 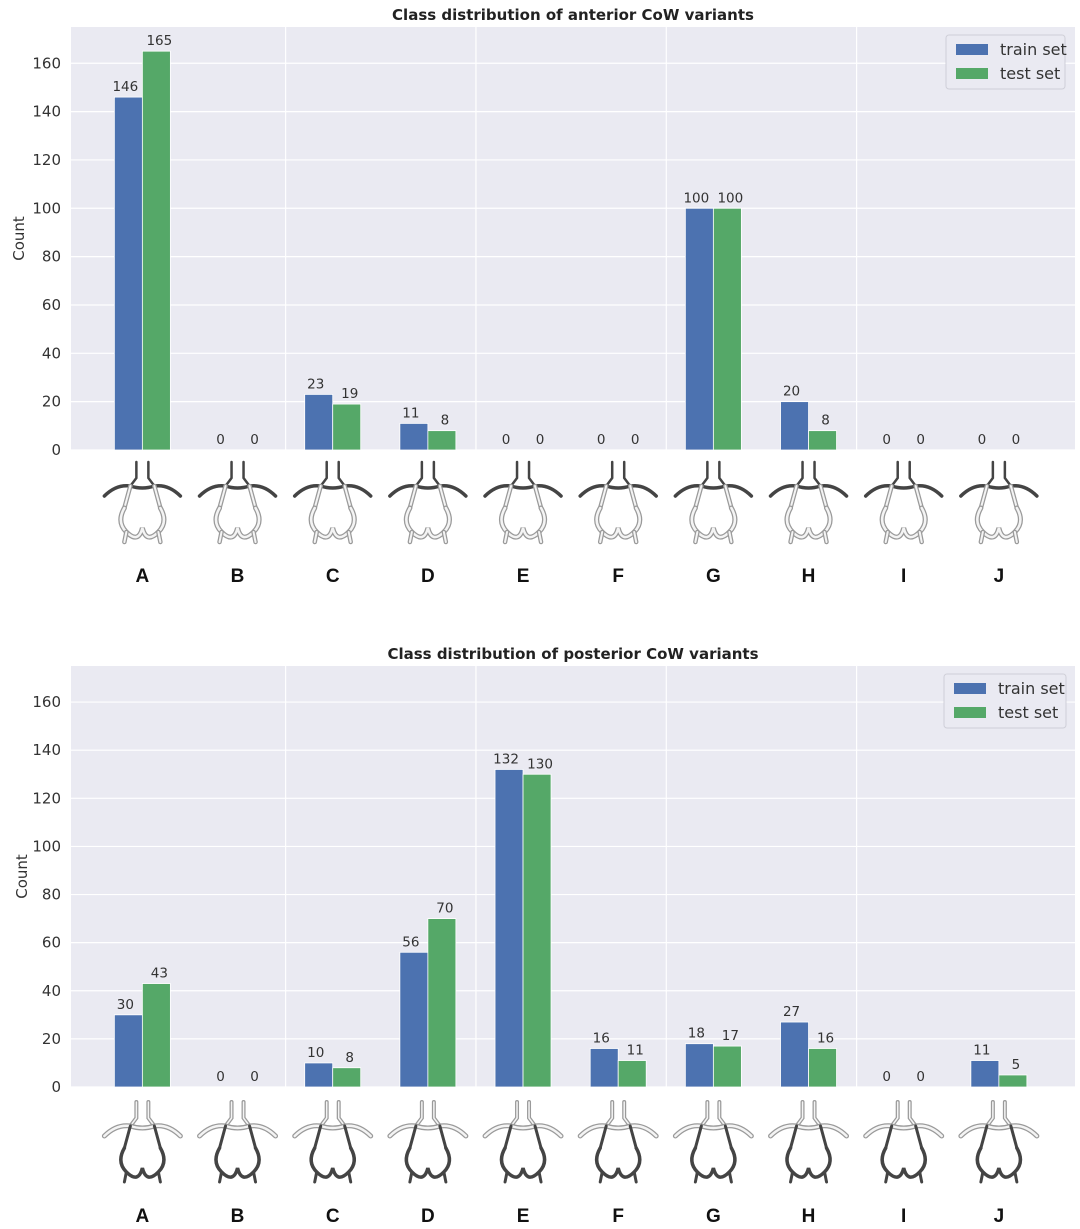 What do you see at coordinates (315, 384) in the screenshot?
I see `data-label-train-C: 23` at bounding box center [315, 384].